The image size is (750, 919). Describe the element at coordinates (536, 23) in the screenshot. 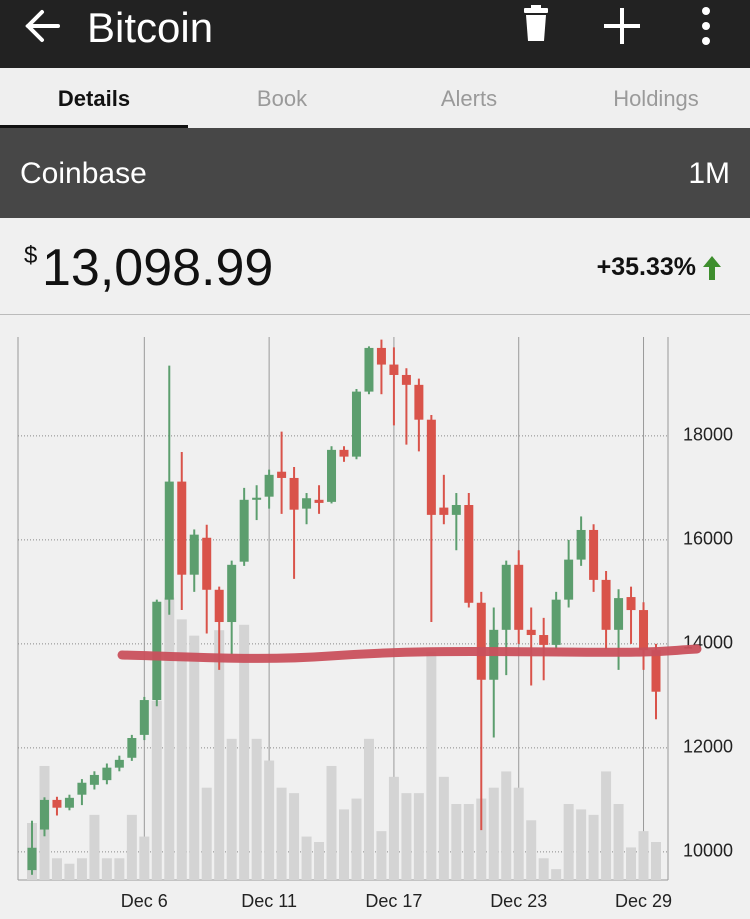

I see `delete-button` at that location.